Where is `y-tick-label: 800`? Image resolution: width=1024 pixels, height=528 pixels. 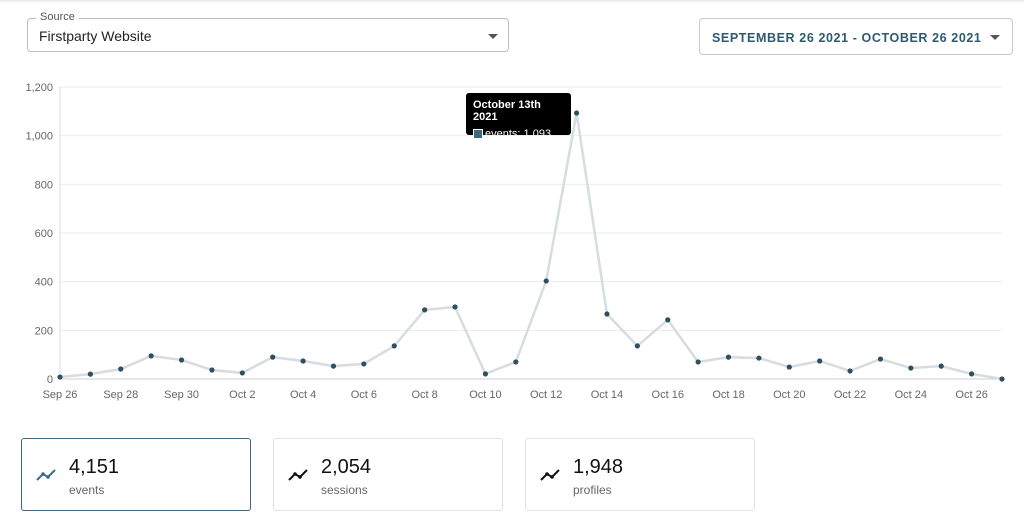
y-tick-label: 800 is located at coordinates (44, 185).